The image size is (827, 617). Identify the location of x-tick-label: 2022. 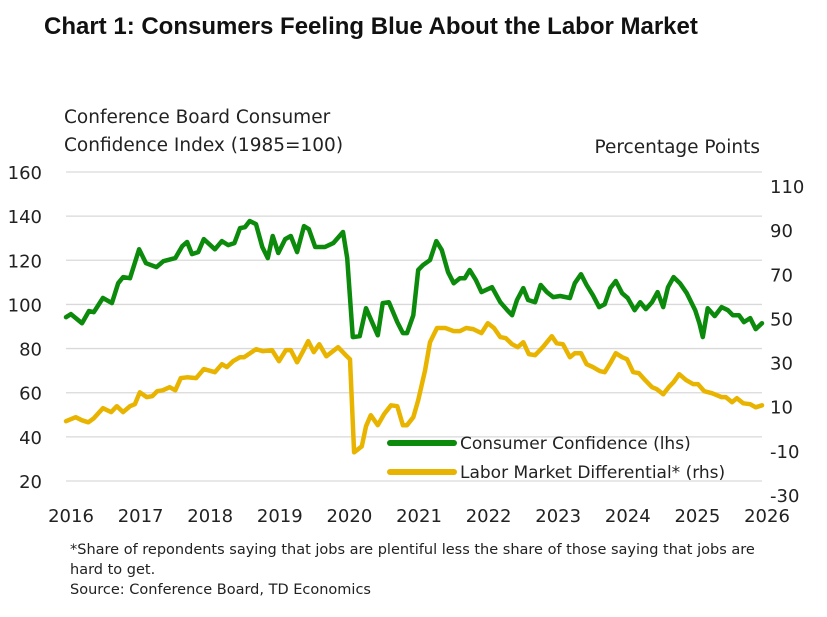
(489, 516).